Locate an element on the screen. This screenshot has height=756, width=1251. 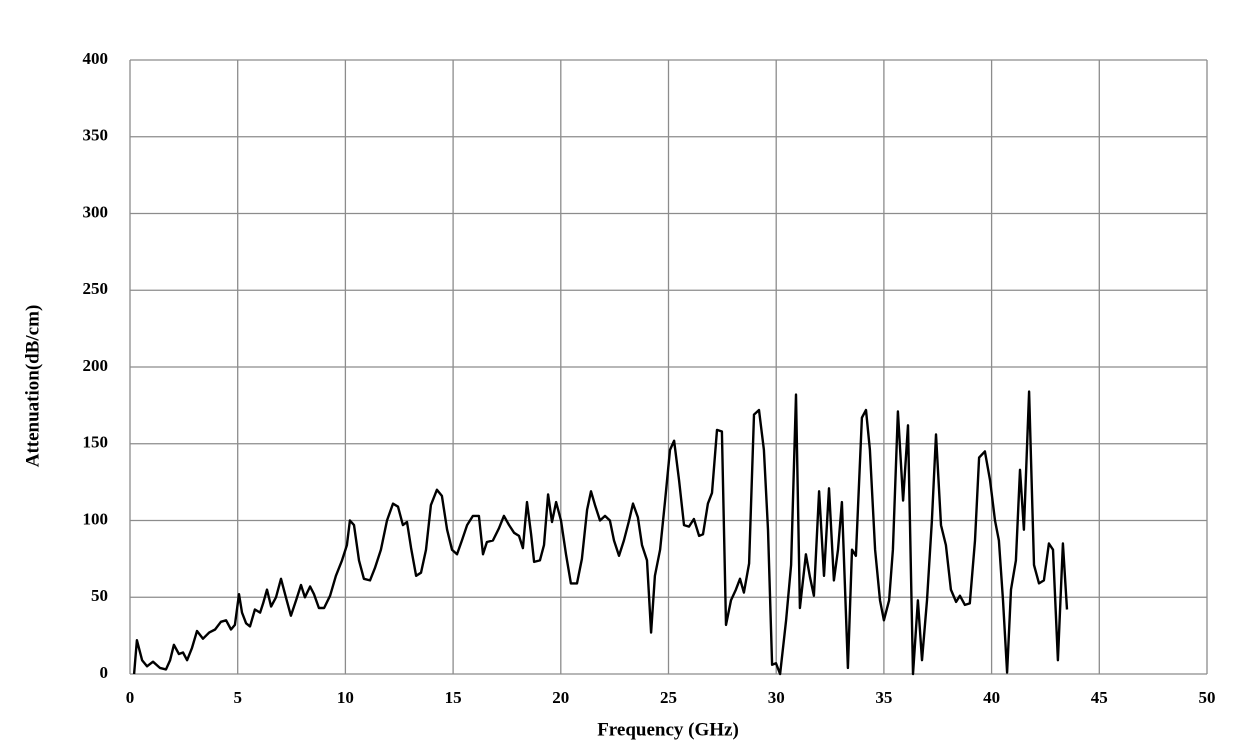
x-tick-label: 30 is located at coordinates (776, 697).